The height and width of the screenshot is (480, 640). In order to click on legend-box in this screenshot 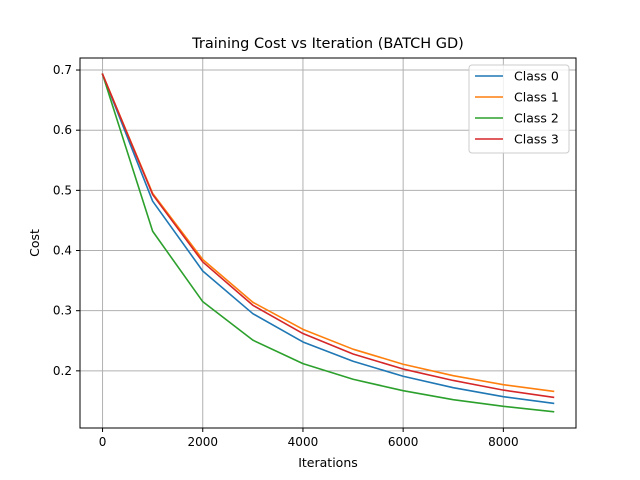, I will do `click(519, 109)`.